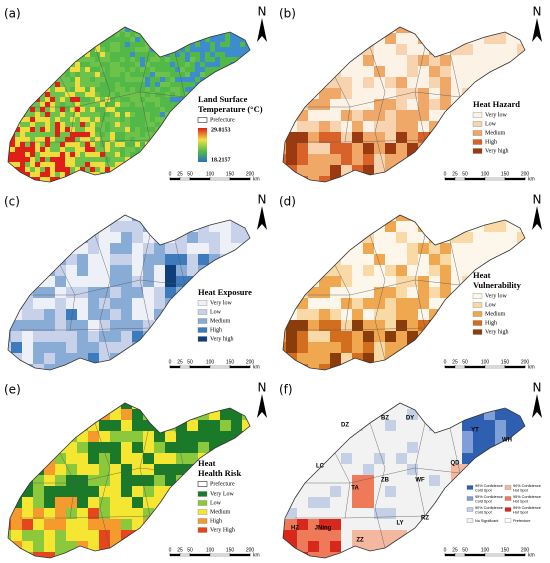 Image resolution: width=550 pixels, height=563 pixels. What do you see at coordinates (287, 14) in the screenshot?
I see `panel-label: (b)` at bounding box center [287, 14].